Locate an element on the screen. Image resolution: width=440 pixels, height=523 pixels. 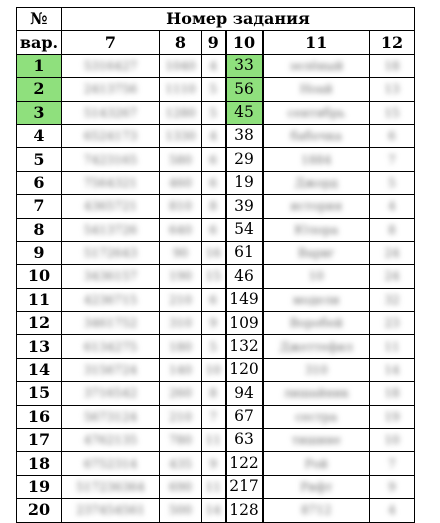
answer-12-blurred: 11 is located at coordinates (392, 346).